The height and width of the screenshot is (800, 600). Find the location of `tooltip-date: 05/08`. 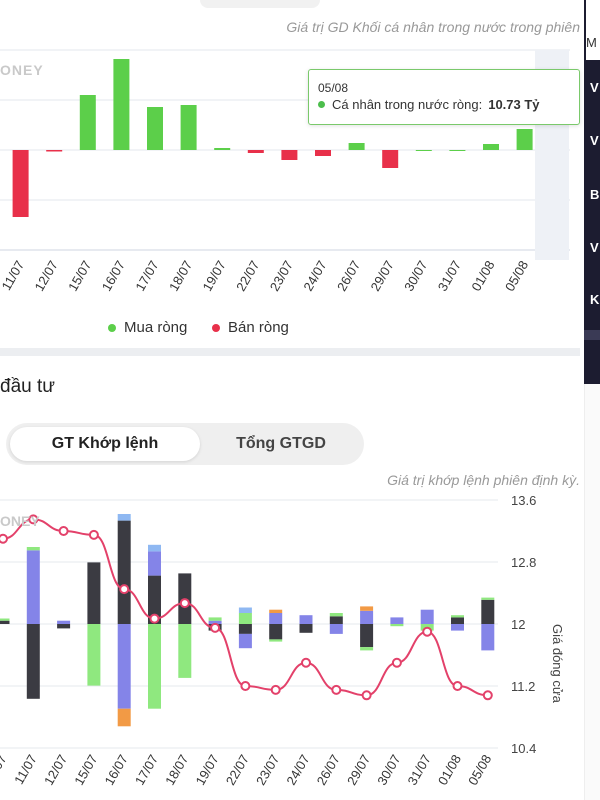

tooltip-date: 05/08 is located at coordinates (333, 88).